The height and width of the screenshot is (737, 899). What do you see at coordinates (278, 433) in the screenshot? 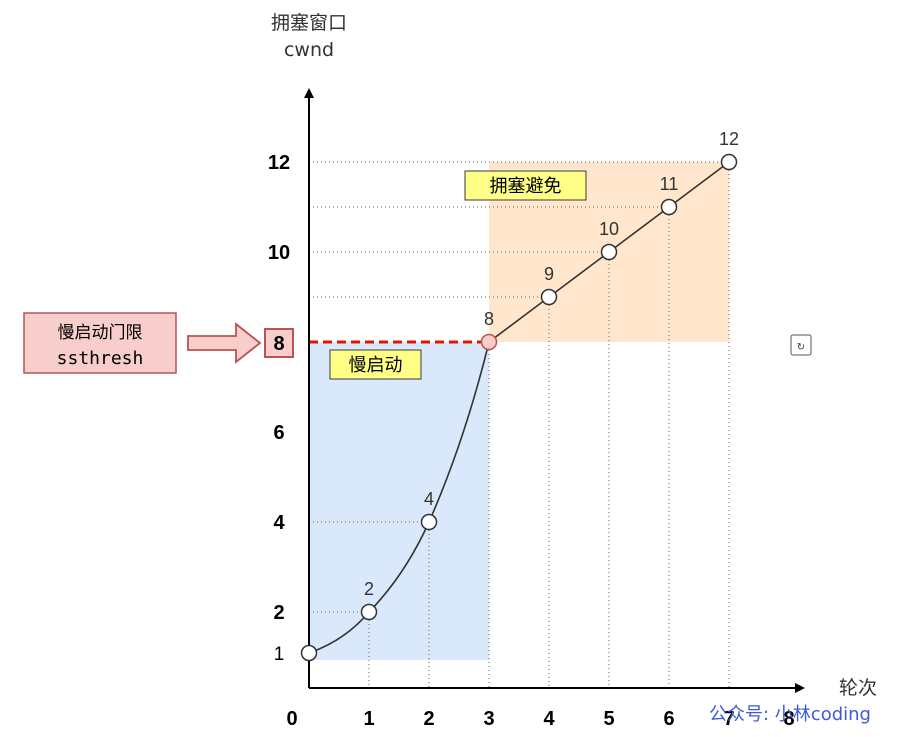
I see `y-tick-label: 6` at bounding box center [278, 433].